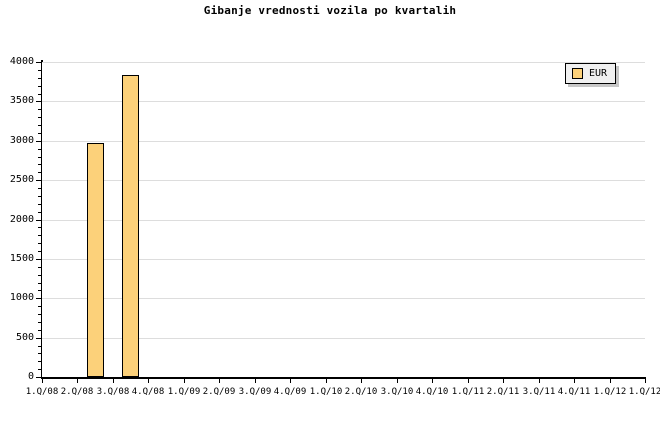 The image size is (660, 440). What do you see at coordinates (598, 73) in the screenshot?
I see `legend-label-eur: EUR` at bounding box center [598, 73].